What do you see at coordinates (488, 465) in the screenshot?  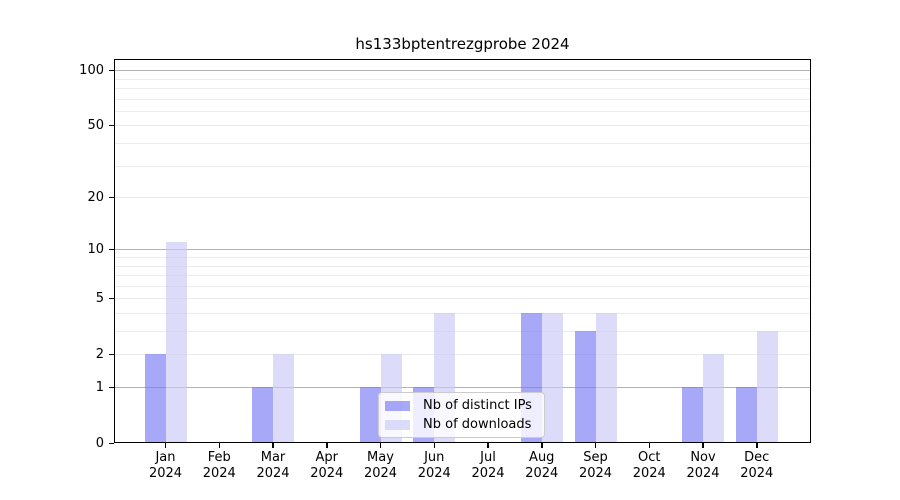 I see `x-tick-label: Jul 2024` at bounding box center [488, 465].